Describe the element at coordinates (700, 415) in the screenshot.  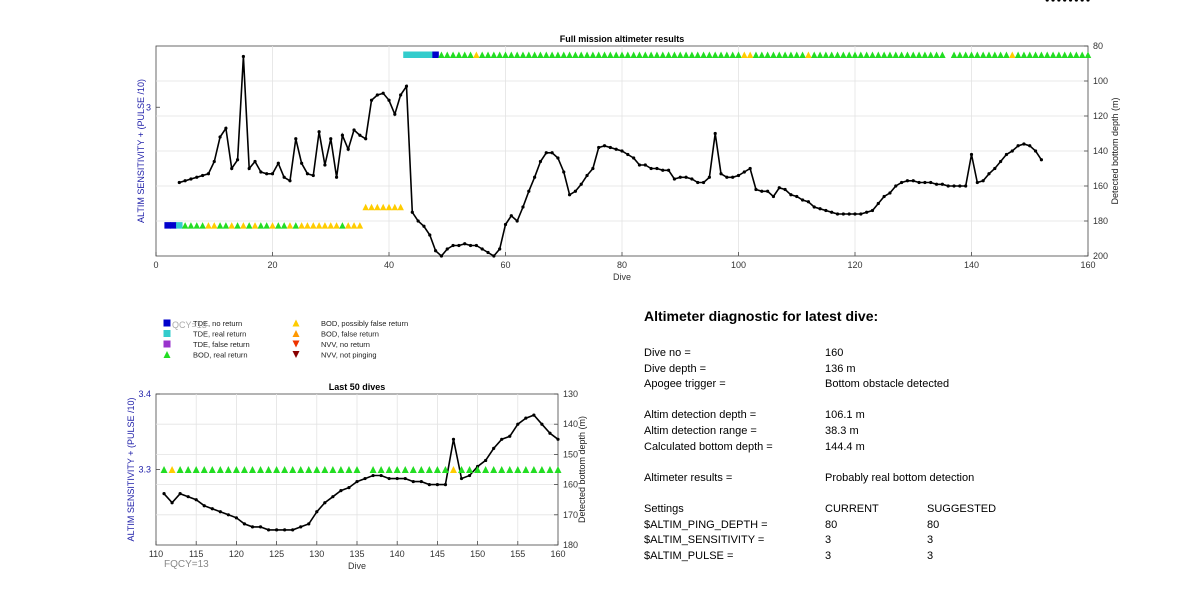
I see `diagnostic-label: Altim detection depth =` at that location.